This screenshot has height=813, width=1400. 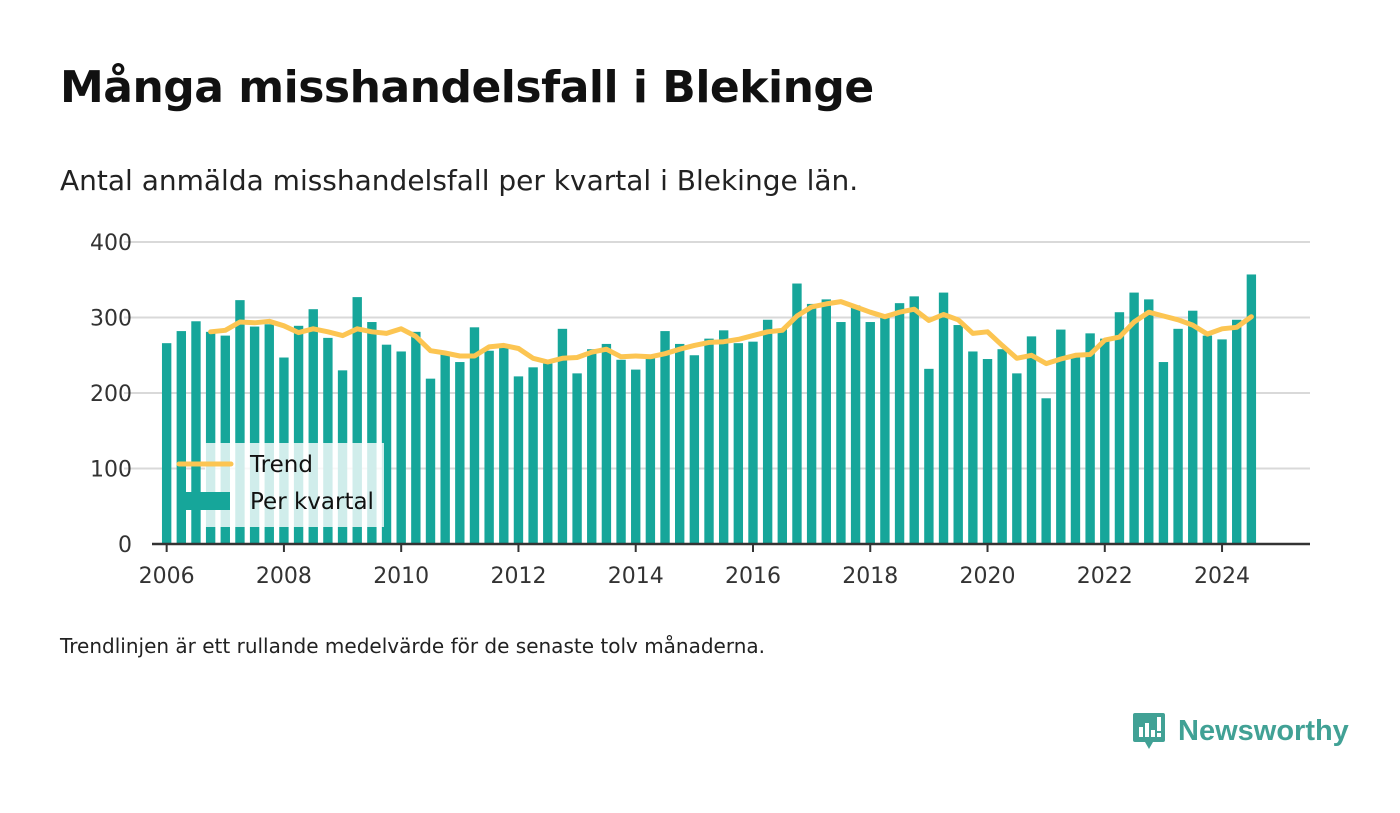 What do you see at coordinates (401, 576) in the screenshot?
I see `x-tick-label: 2010` at bounding box center [401, 576].